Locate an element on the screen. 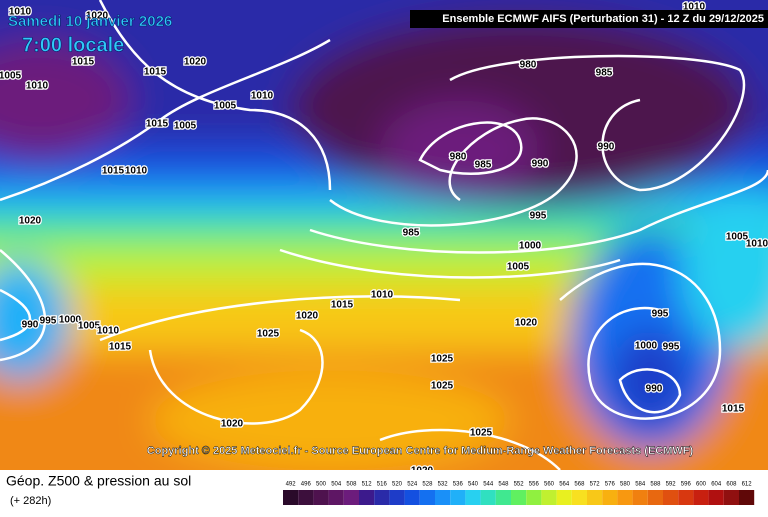 This screenshot has width=768, height=517. footer-subtitle: (+ 282h) is located at coordinates (30, 501).